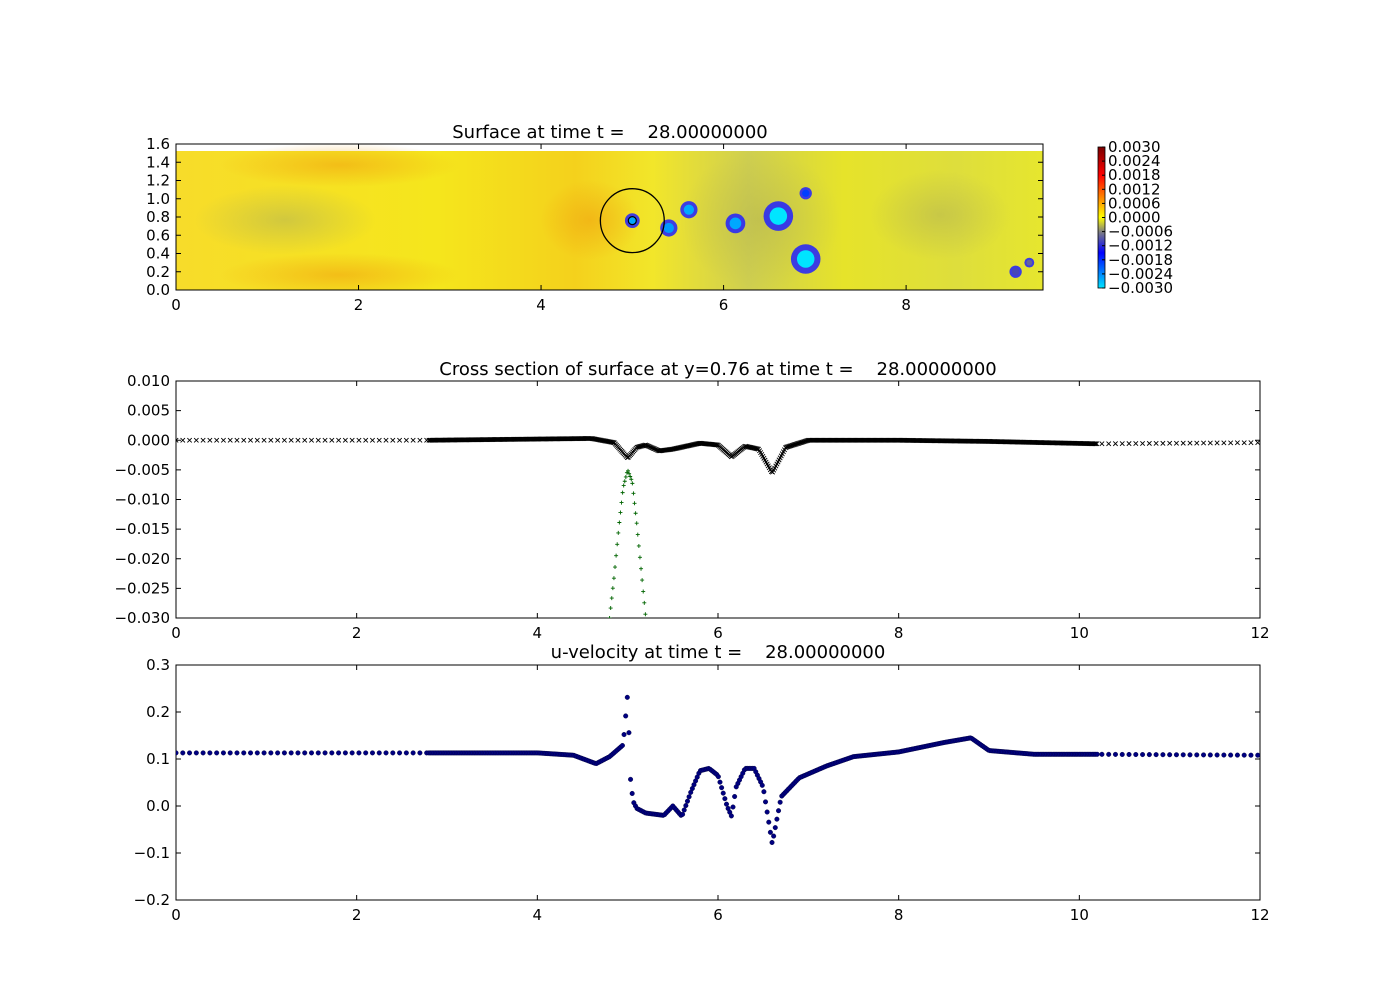 This screenshot has width=1400, height=1000. What do you see at coordinates (718, 526) in the screenshot?
I see `cross-section-marks` at bounding box center [718, 526].